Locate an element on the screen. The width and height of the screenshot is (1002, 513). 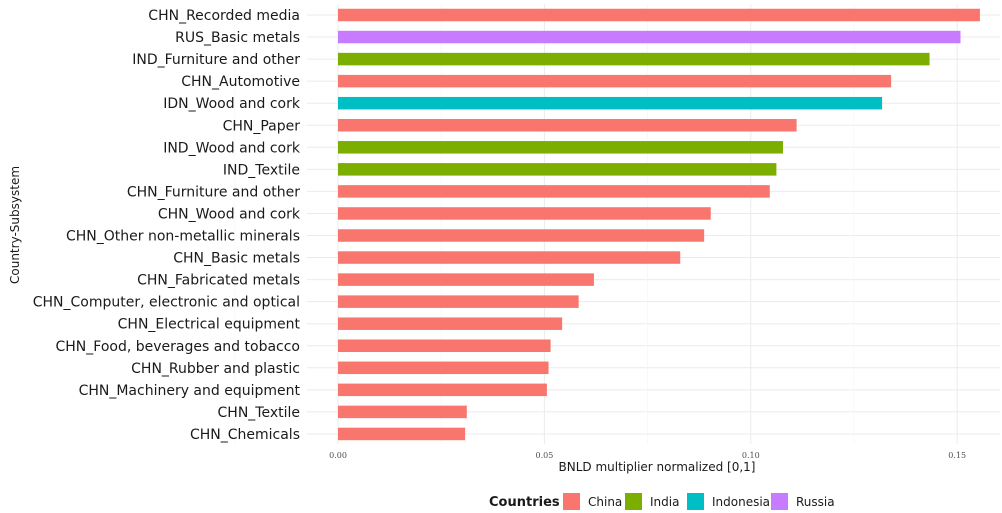
category-label: IND_Wood and cork is located at coordinates (232, 148).